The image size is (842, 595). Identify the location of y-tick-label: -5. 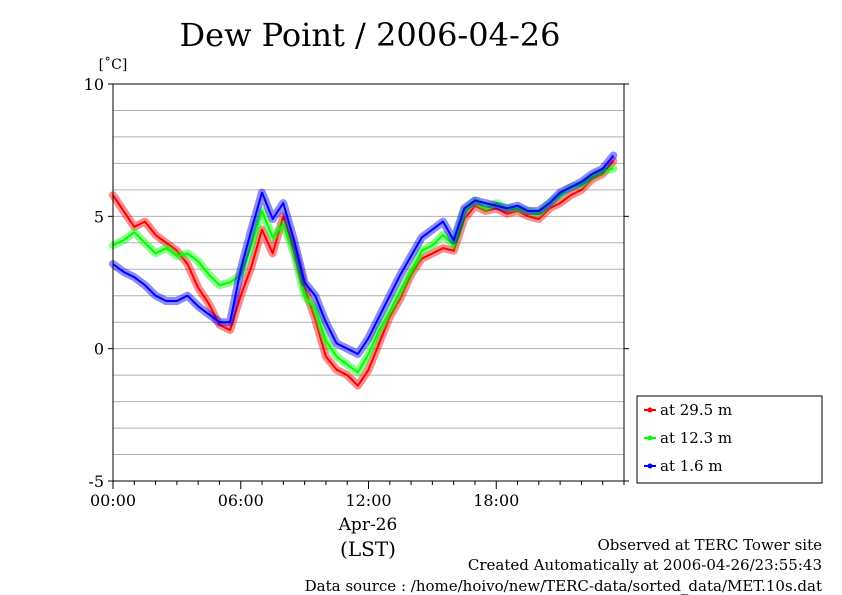
(96, 481).